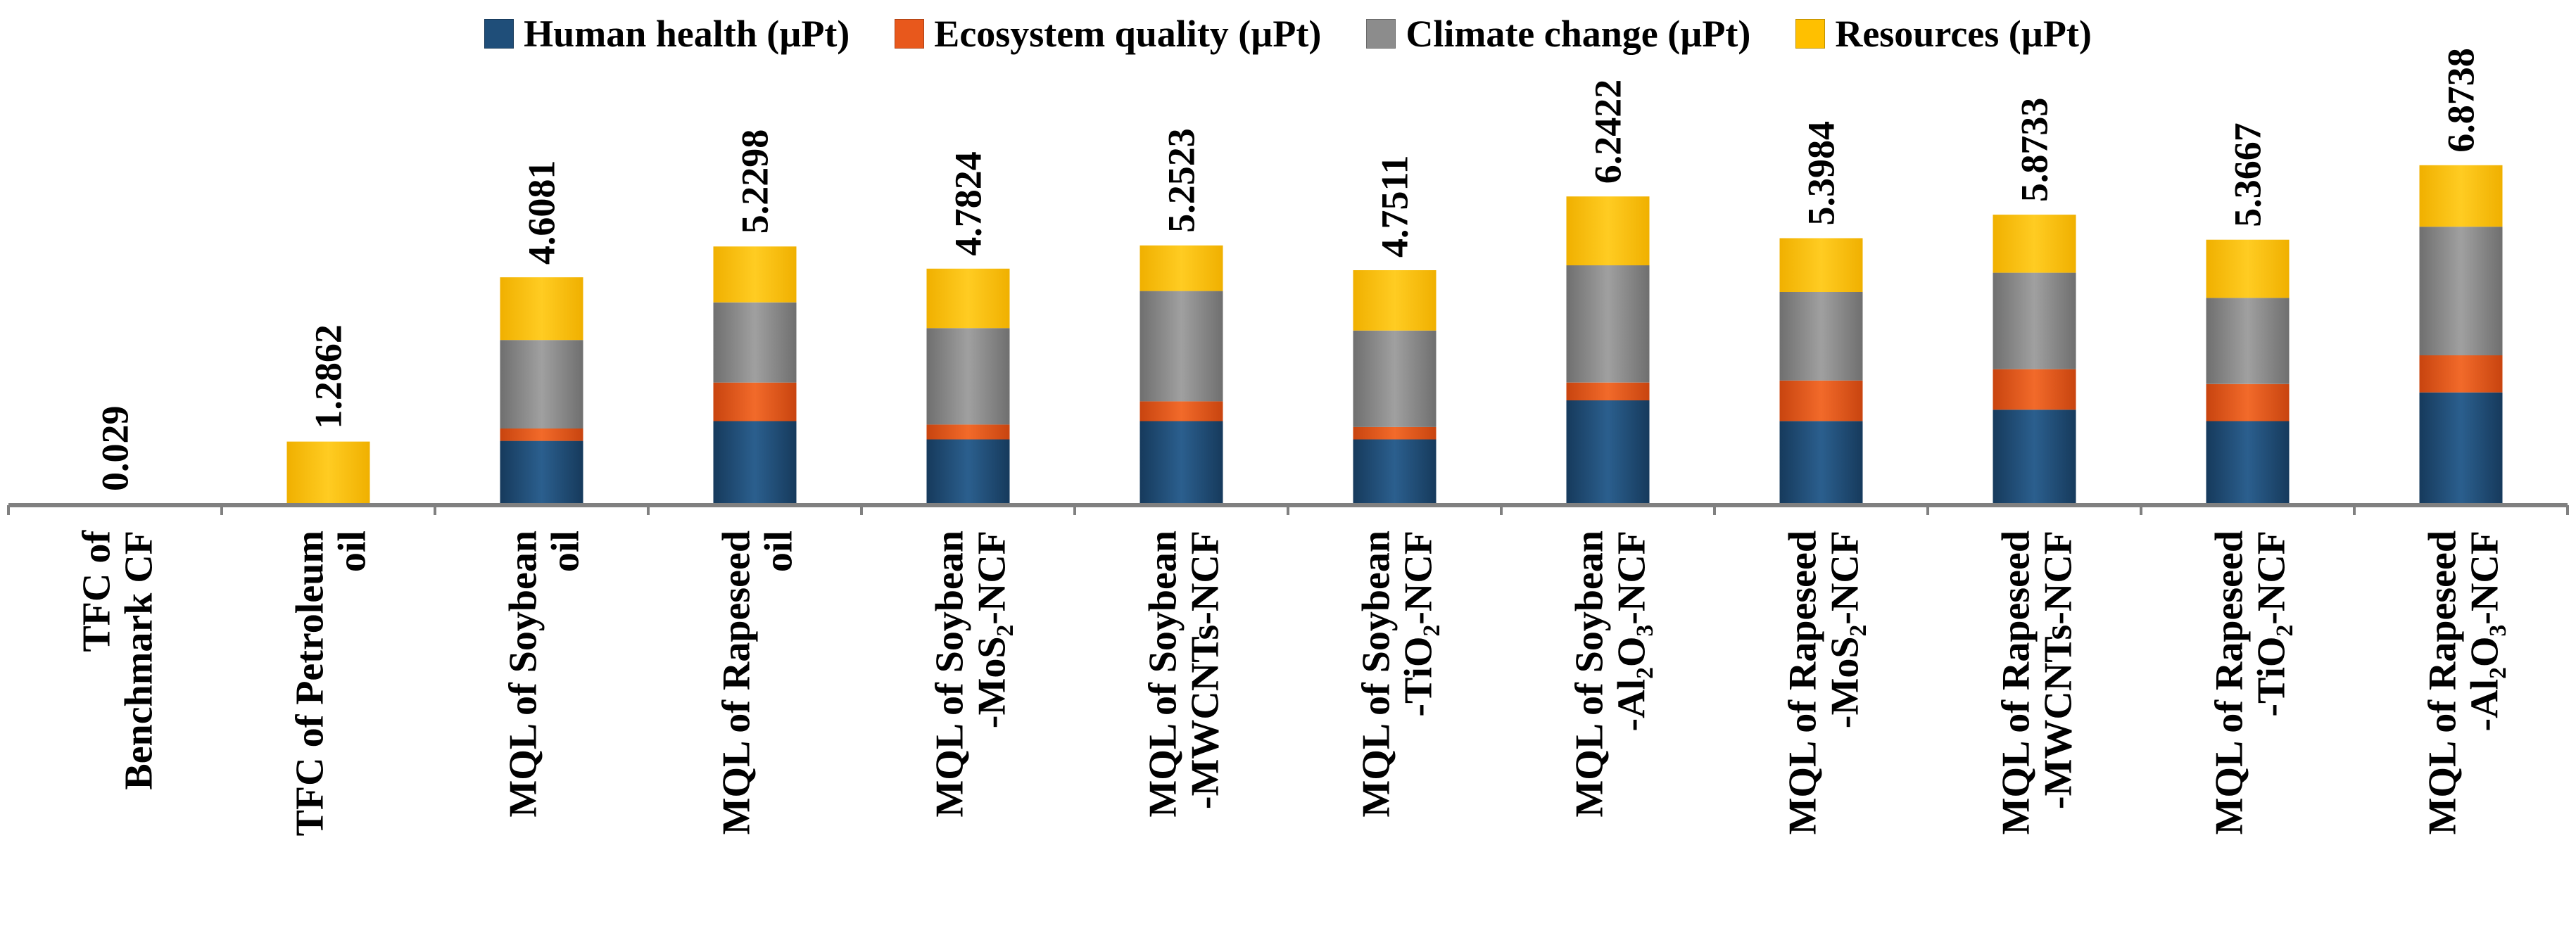 This screenshot has width=2576, height=933. Describe the element at coordinates (1578, 34) in the screenshot. I see `legend-label-climate-change: Climate change (µPt)` at that location.